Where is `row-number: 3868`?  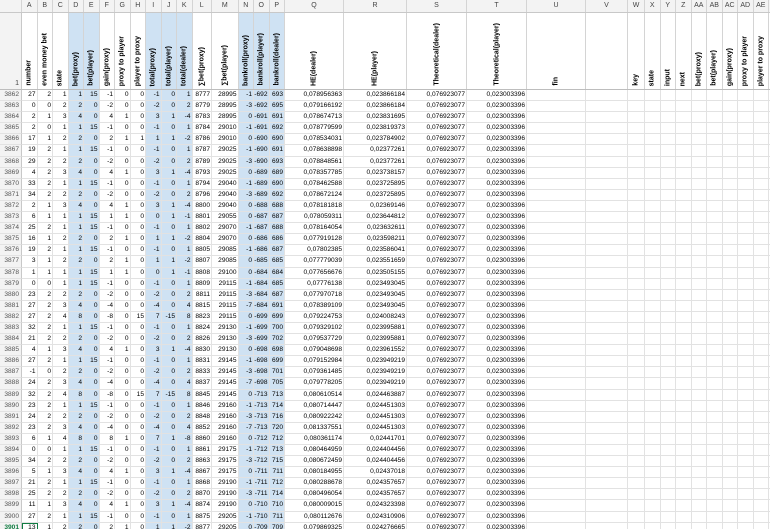
row-number: 3868 is located at coordinates (11, 162).